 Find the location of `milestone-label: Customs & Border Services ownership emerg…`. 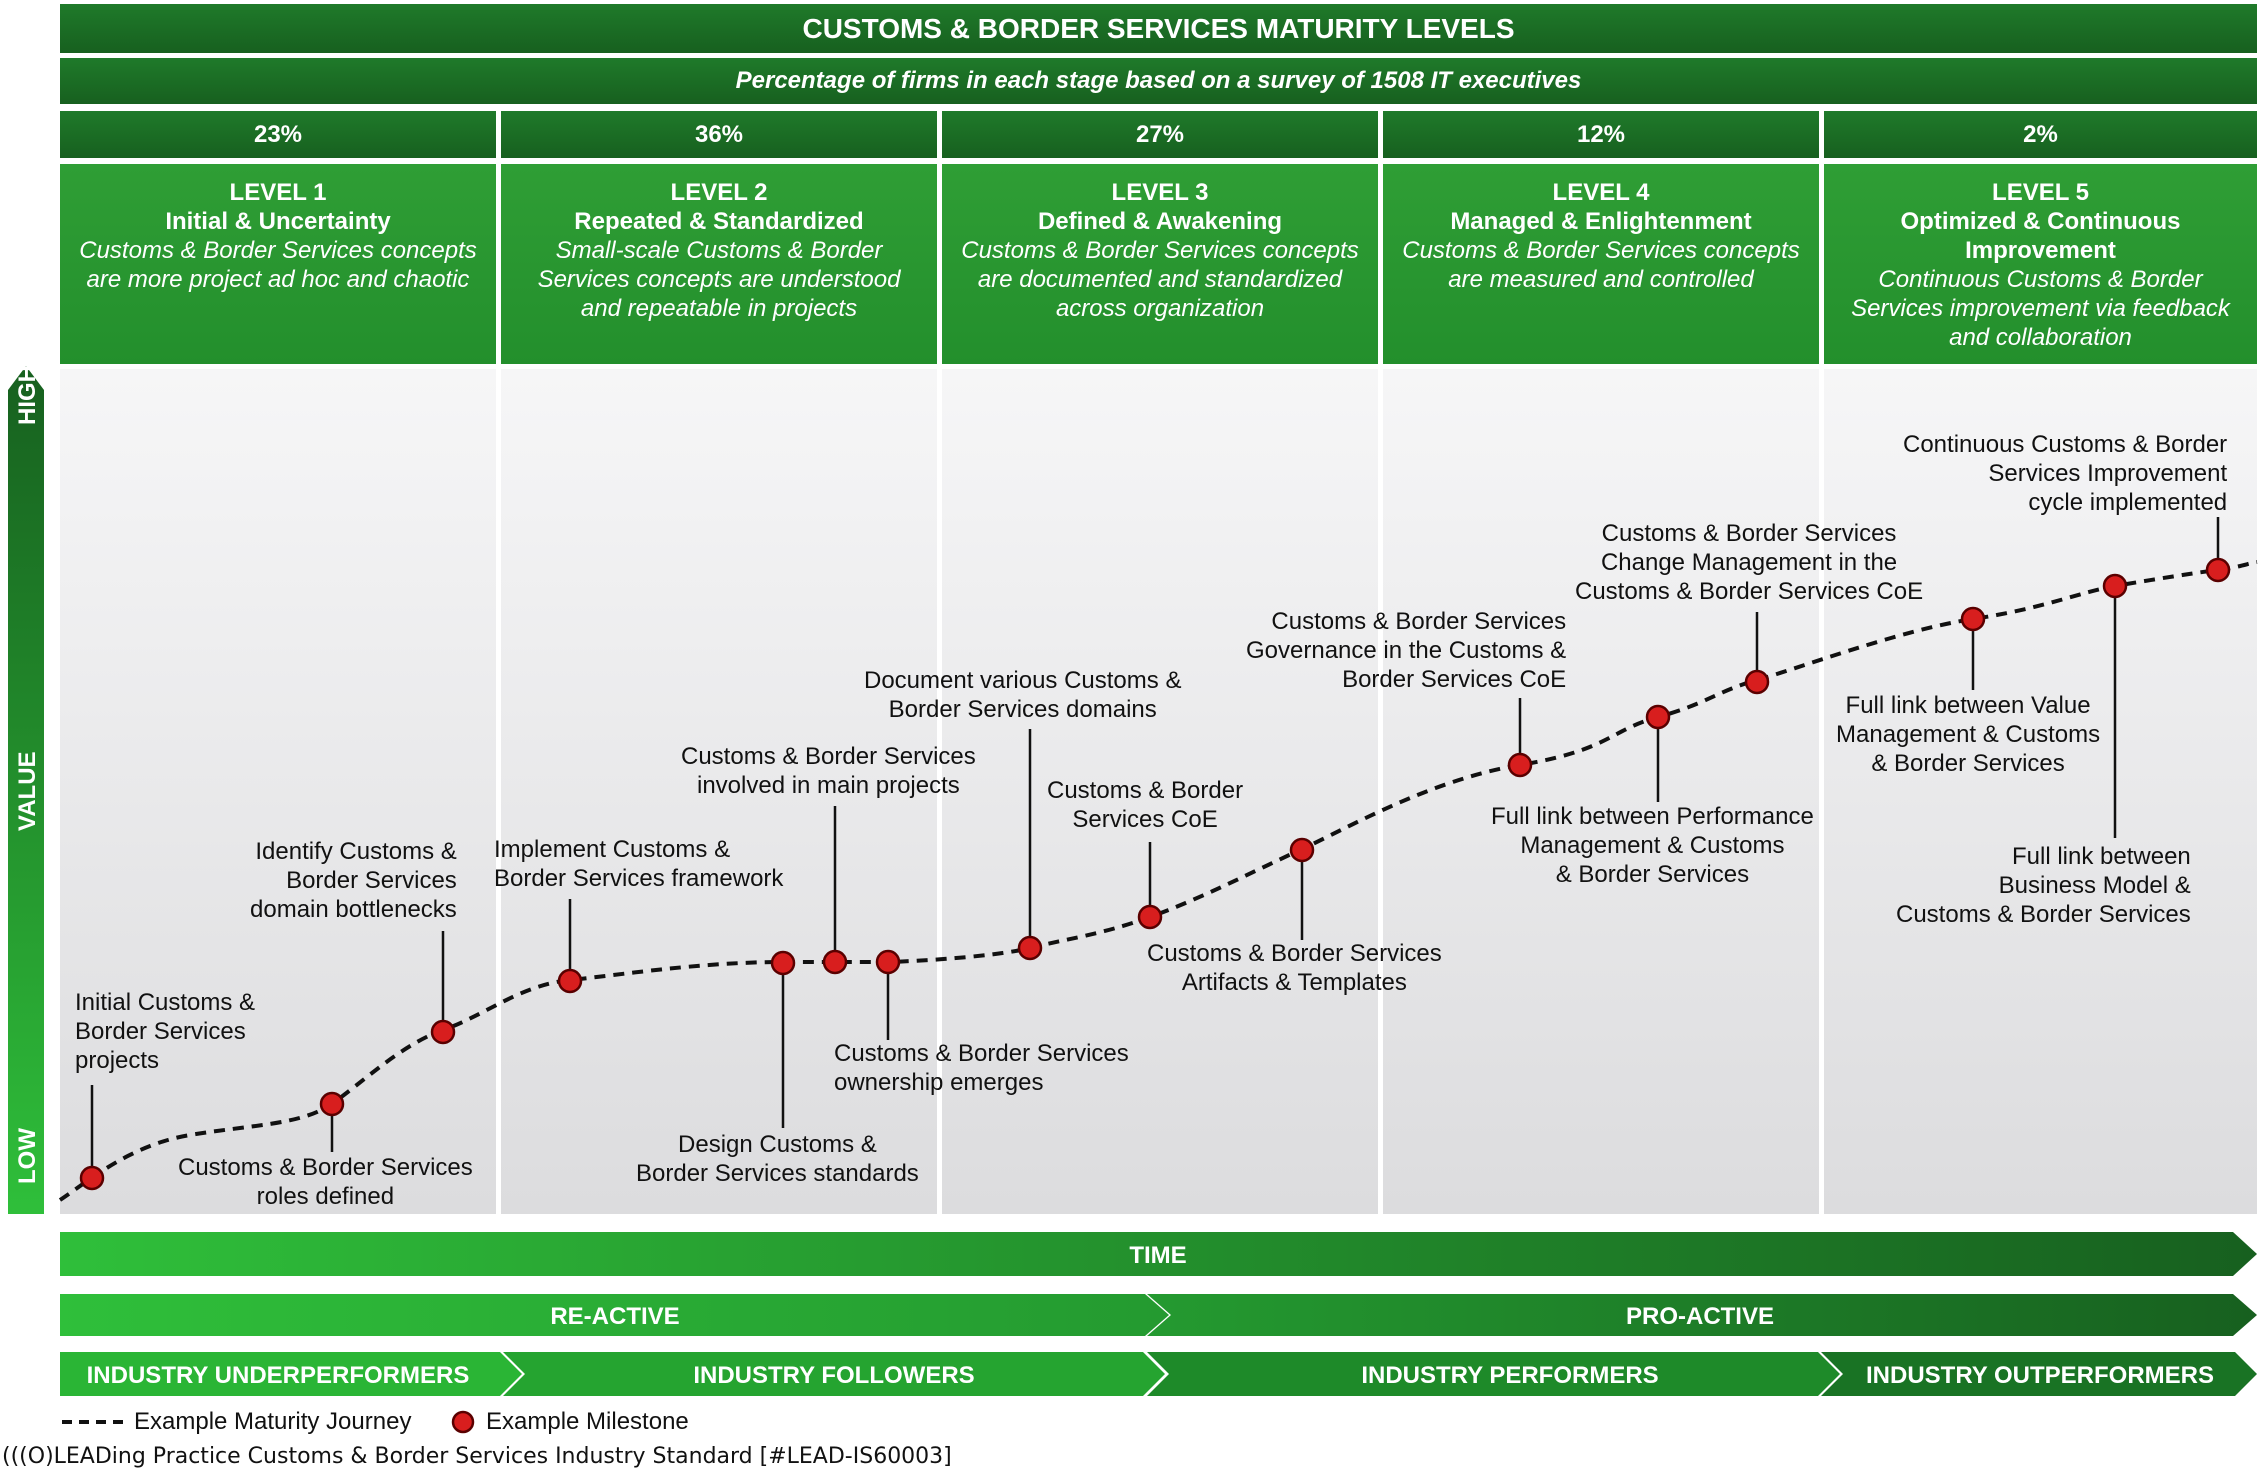

milestone-label: Customs & Border Services ownership emerg… is located at coordinates (981, 1068).